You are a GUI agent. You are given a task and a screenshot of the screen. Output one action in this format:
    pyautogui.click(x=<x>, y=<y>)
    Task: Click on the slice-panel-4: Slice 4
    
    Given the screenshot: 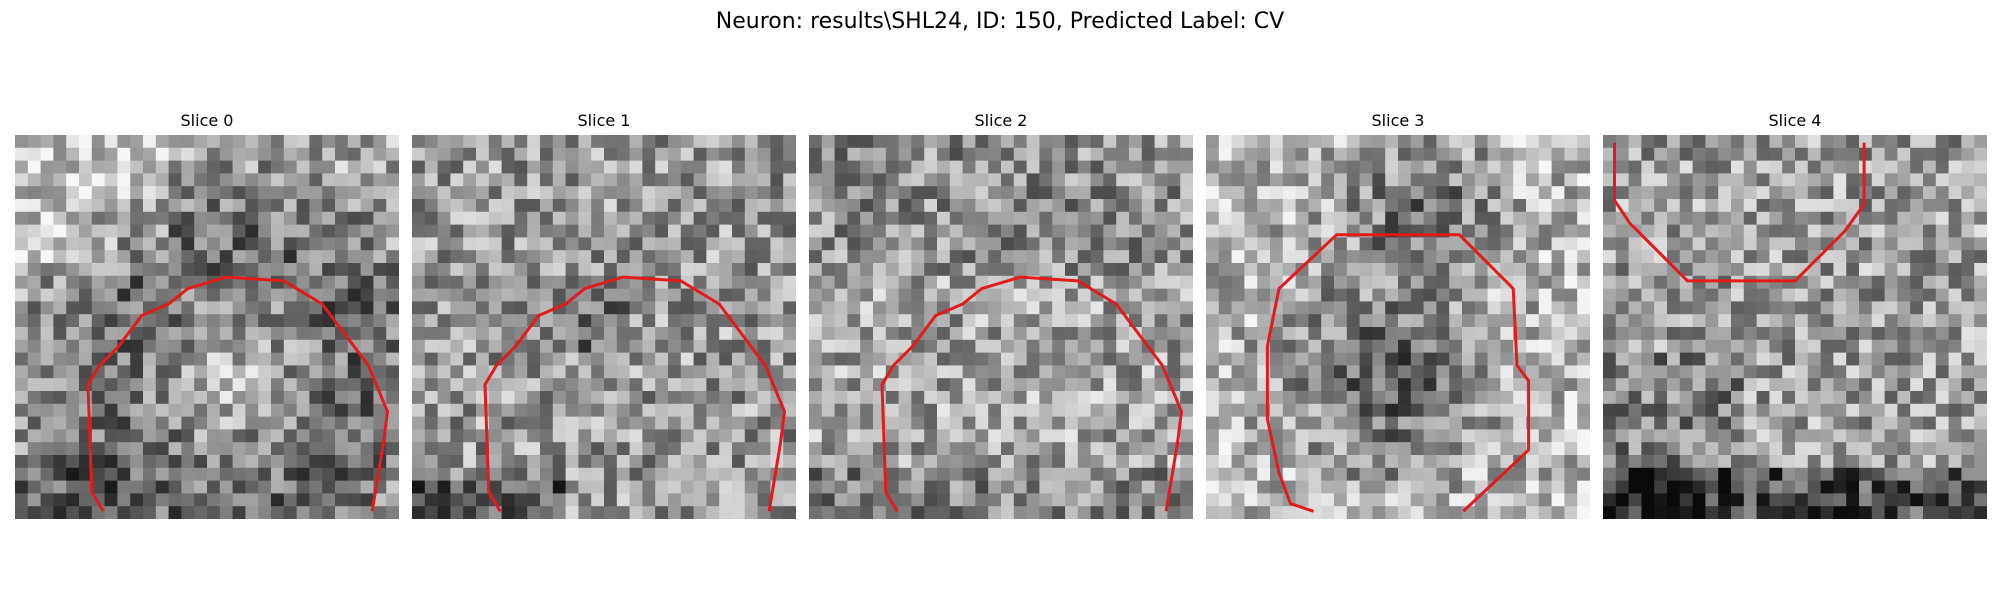 What is the action you would take?
    pyautogui.click(x=1795, y=314)
    